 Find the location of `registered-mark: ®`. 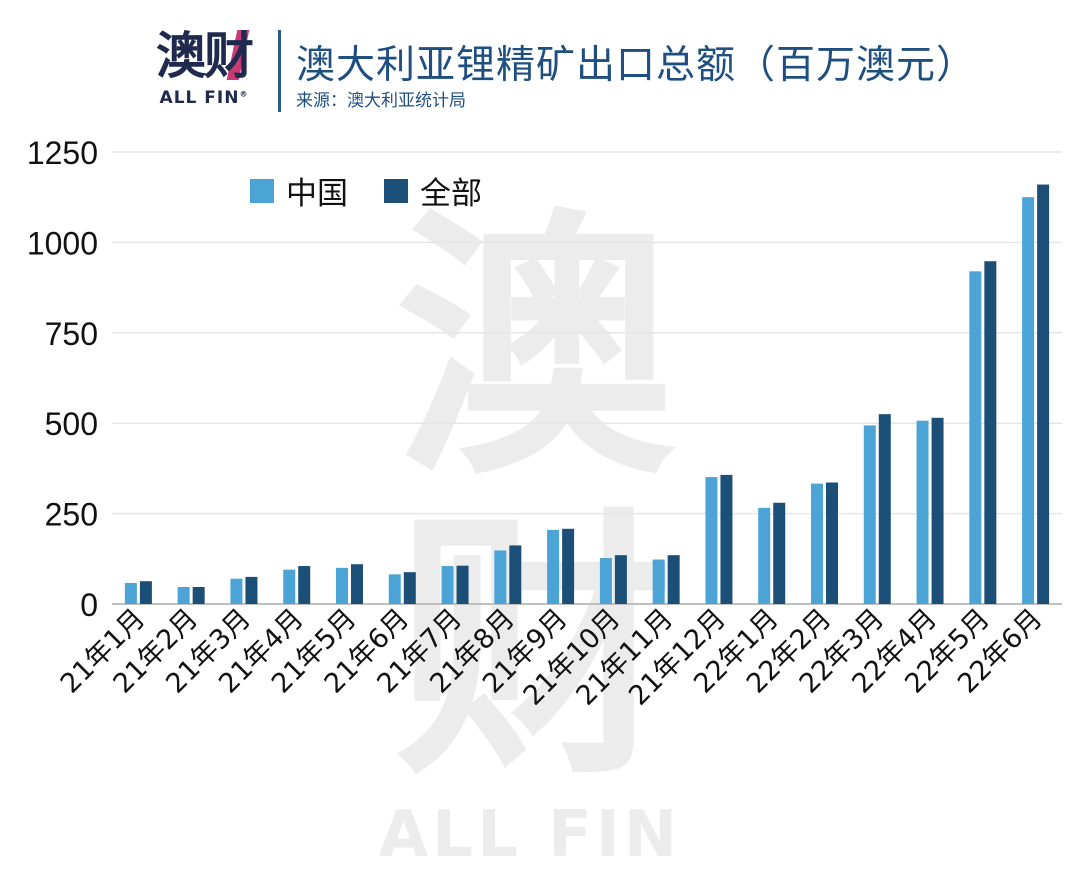

registered-mark: ® is located at coordinates (244, 94).